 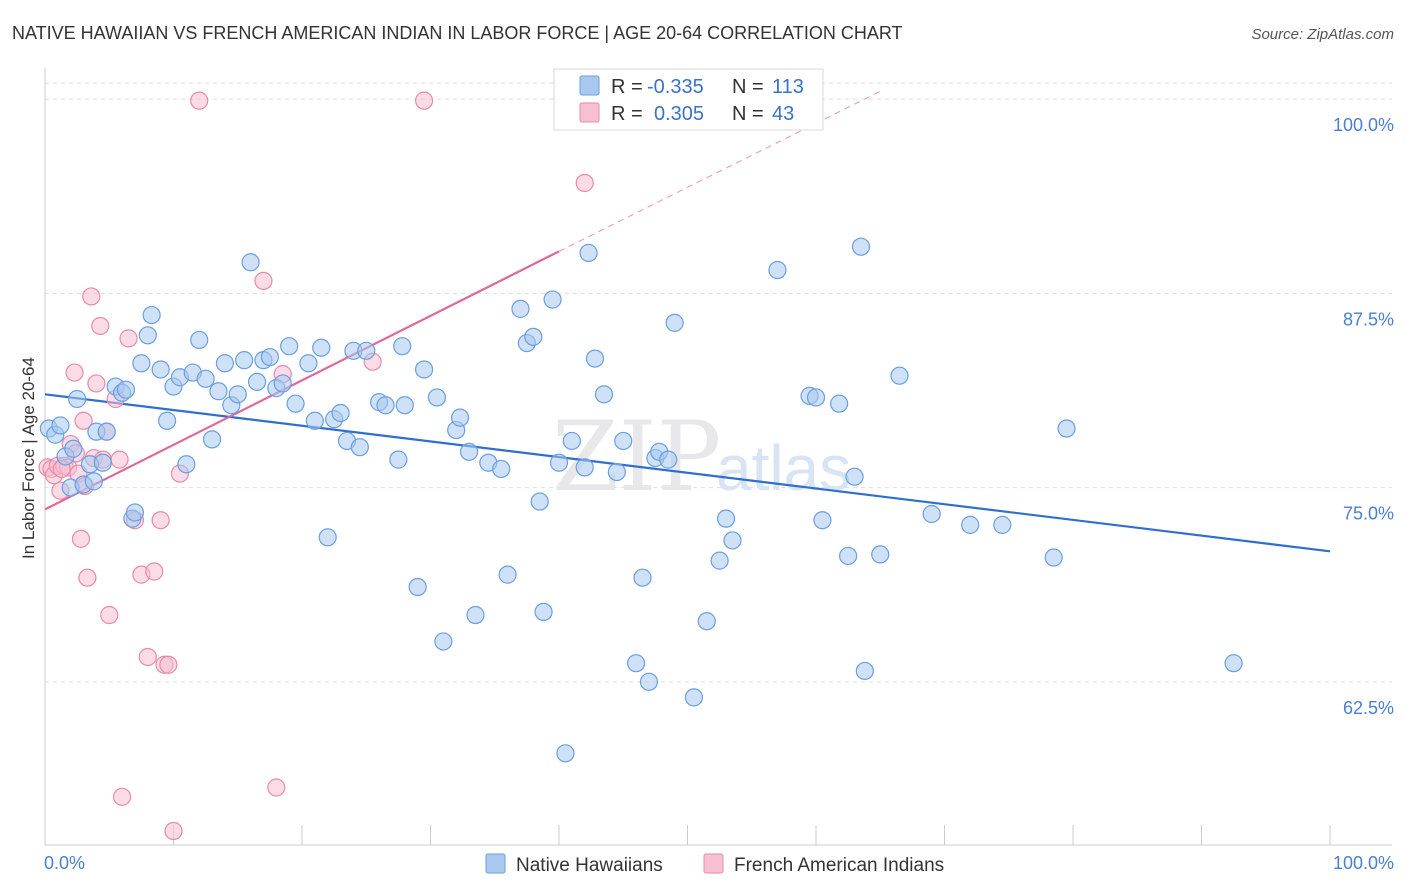 What do you see at coordinates (748, 114) in the screenshot?
I see `stats-legend-n-label-2: N =` at bounding box center [748, 114].